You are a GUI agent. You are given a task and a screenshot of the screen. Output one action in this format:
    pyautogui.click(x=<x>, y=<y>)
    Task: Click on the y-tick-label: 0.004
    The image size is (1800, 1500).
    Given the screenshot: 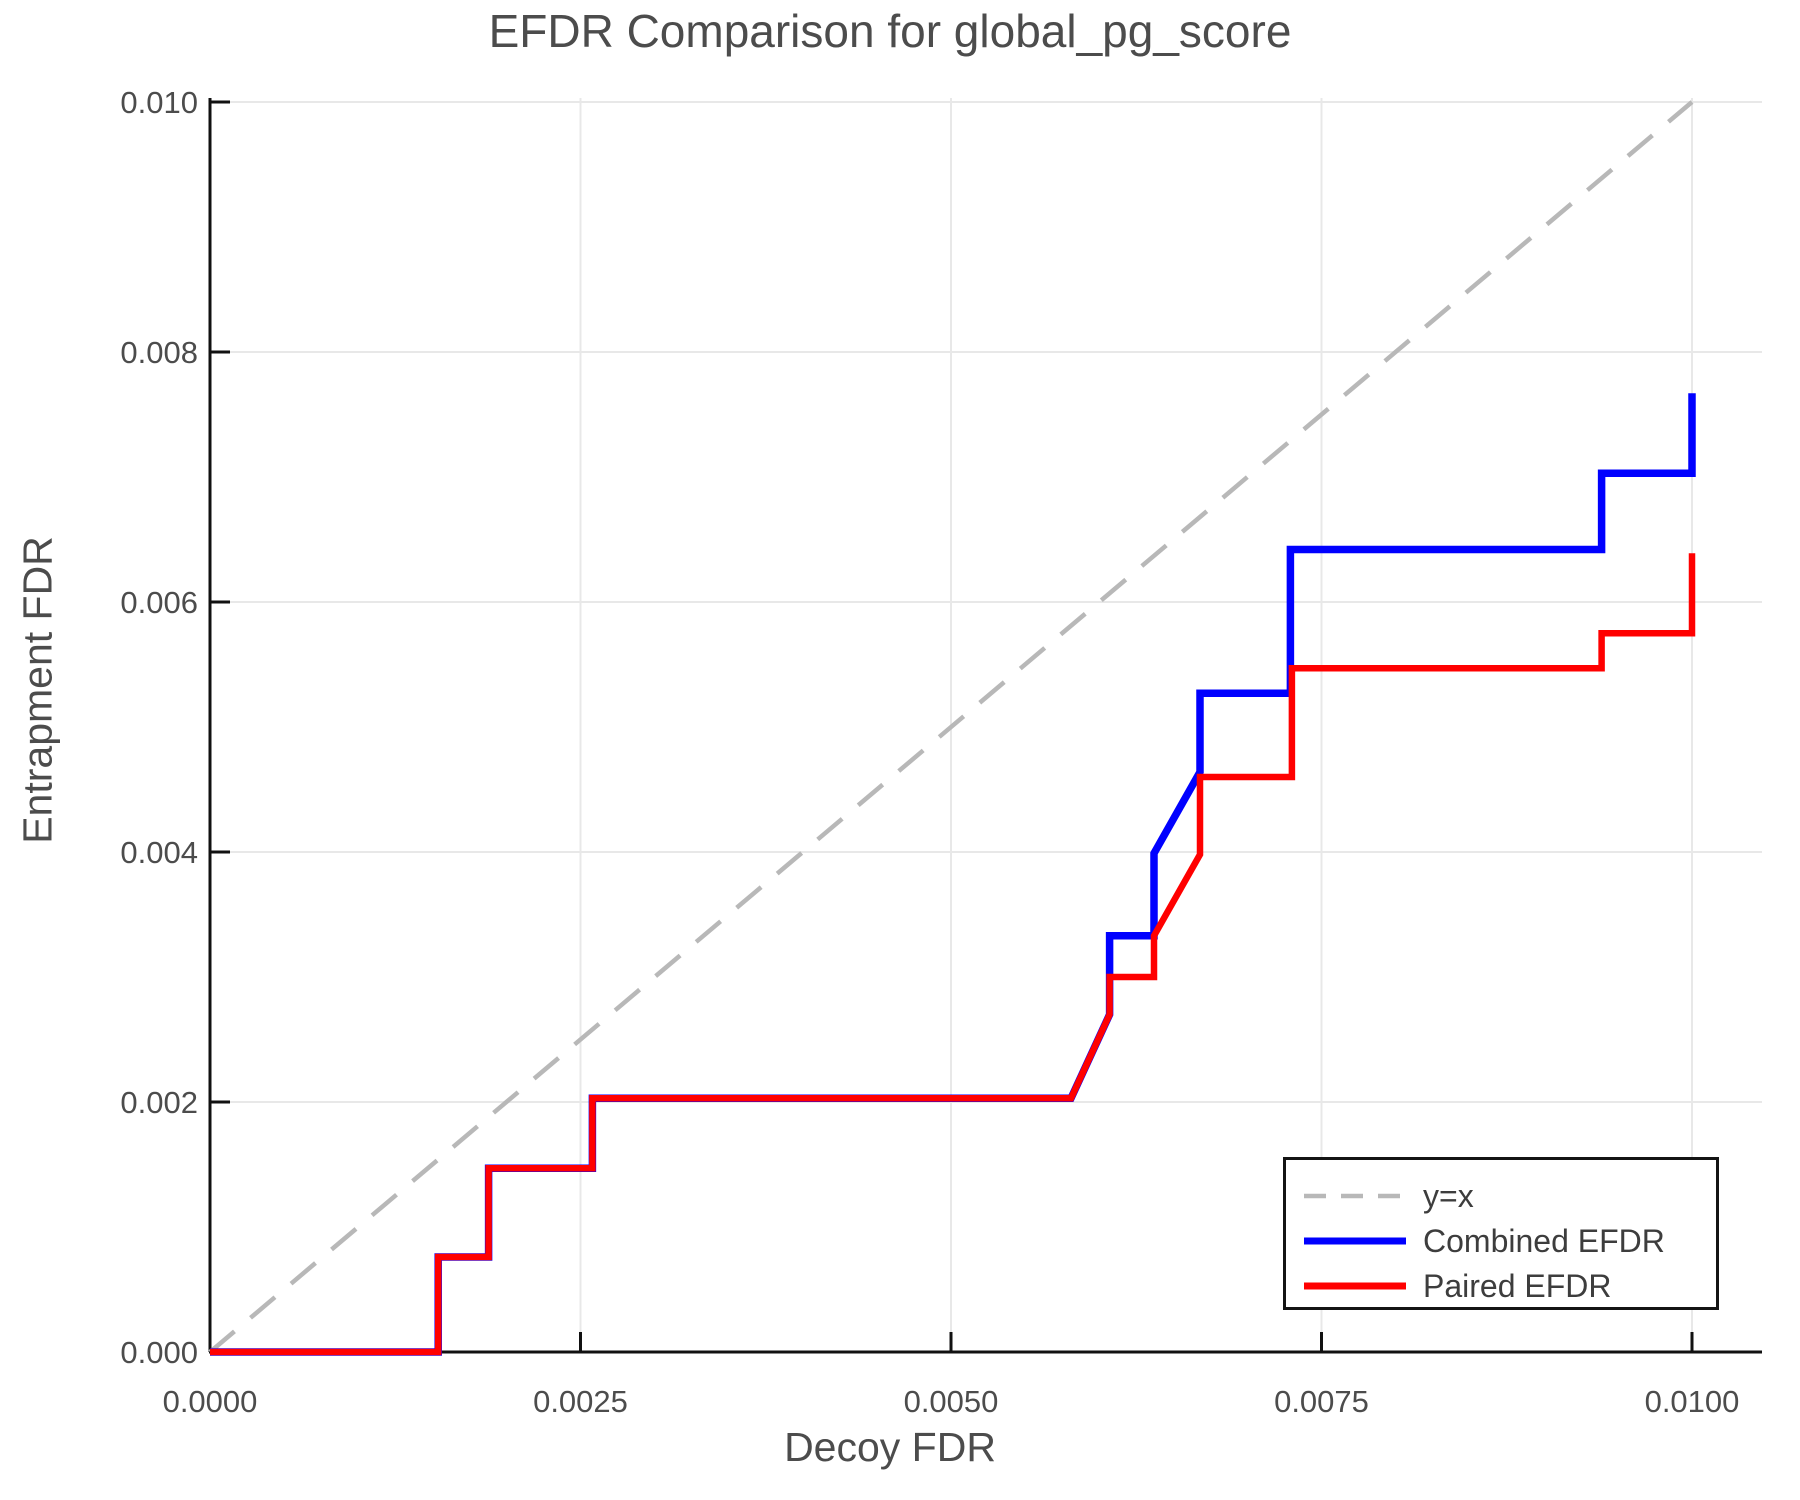 What is the action you would take?
    pyautogui.click(x=159, y=852)
    